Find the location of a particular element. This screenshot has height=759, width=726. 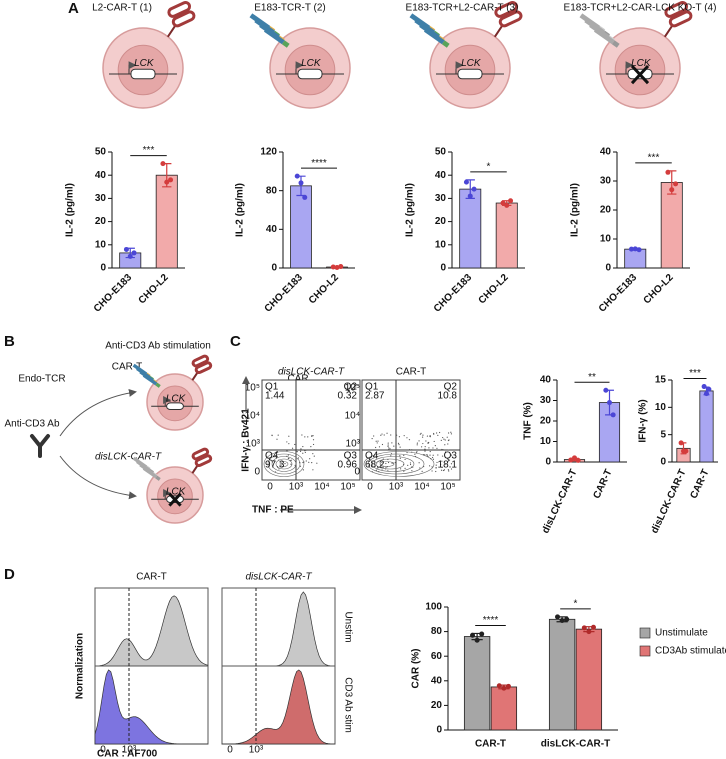

y-axis-label: TNF (%) is located at coordinates (528, 421).